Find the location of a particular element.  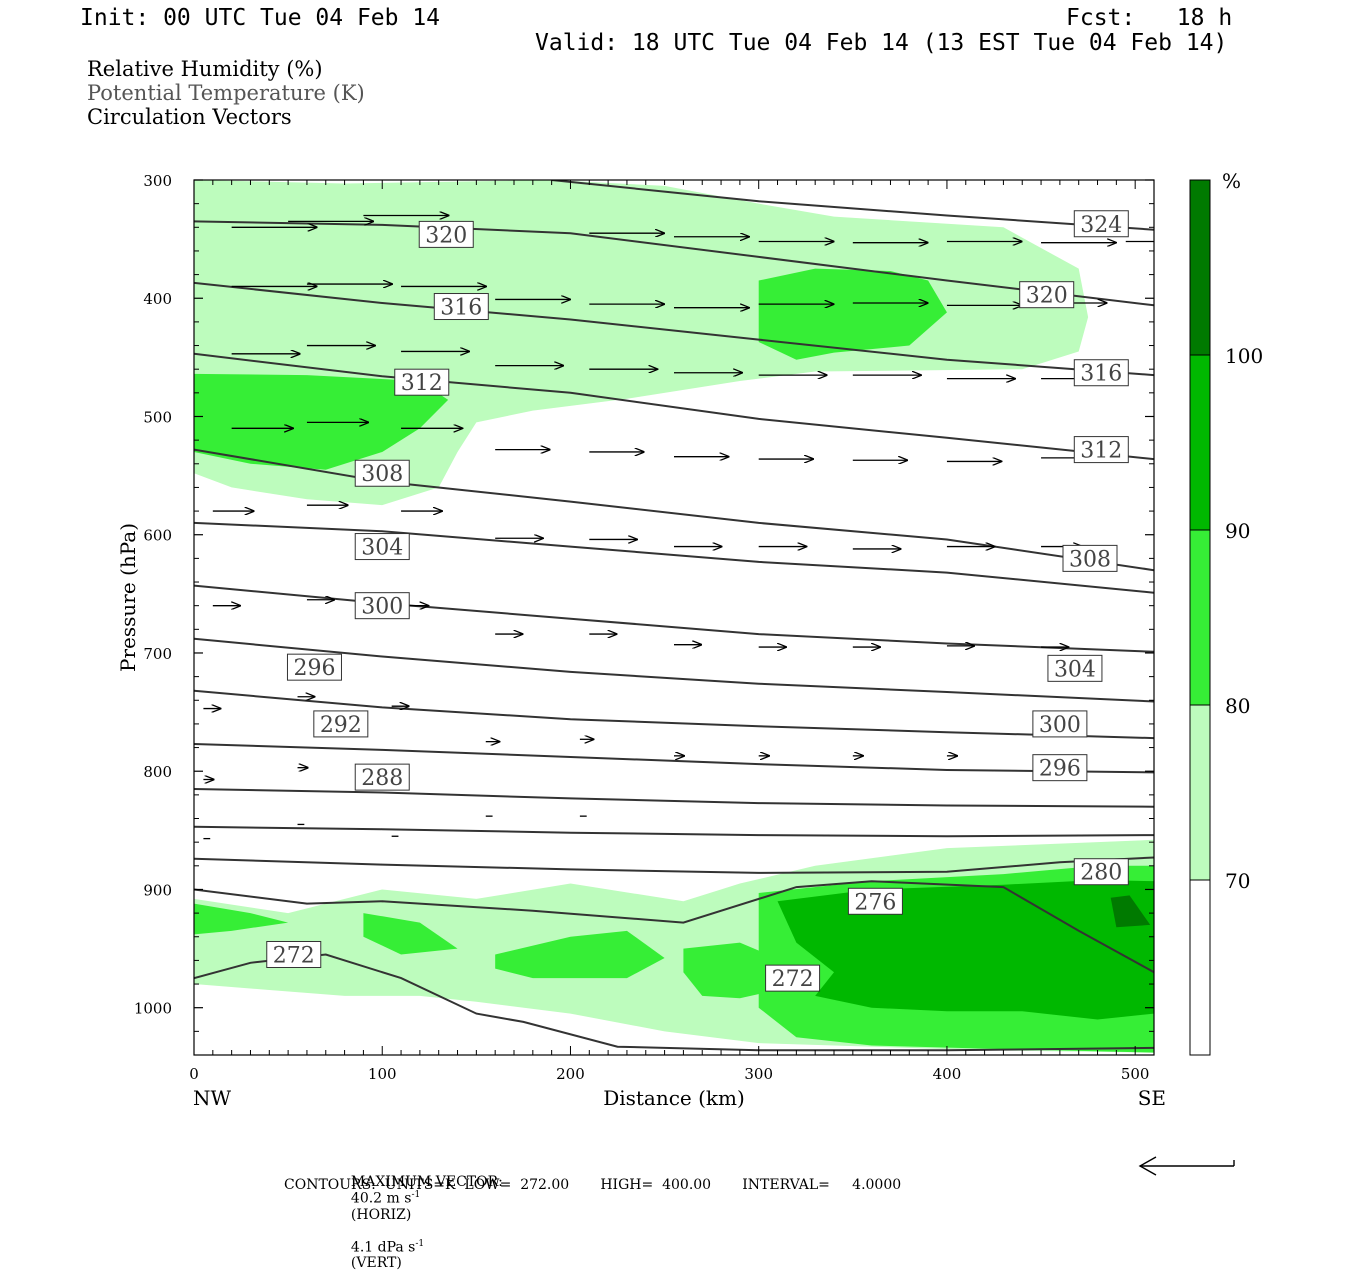

contour-label-20: 272 is located at coordinates (793, 978).